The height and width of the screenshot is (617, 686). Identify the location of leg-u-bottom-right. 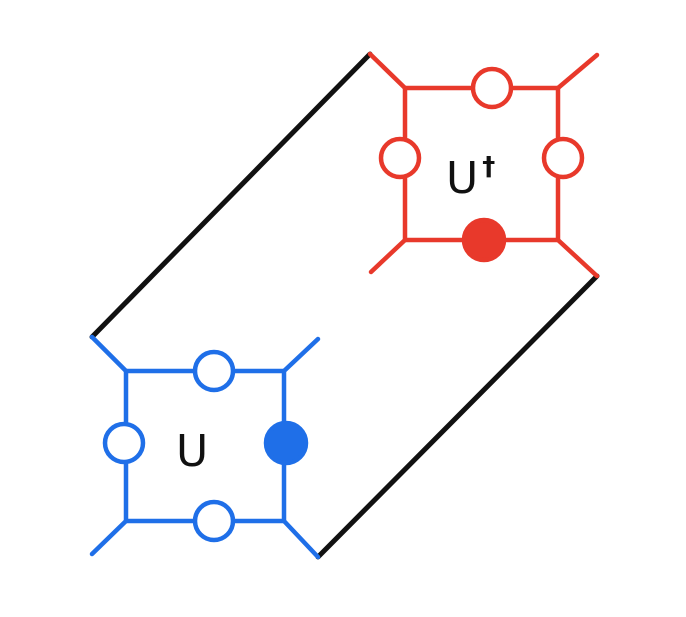
(301, 539).